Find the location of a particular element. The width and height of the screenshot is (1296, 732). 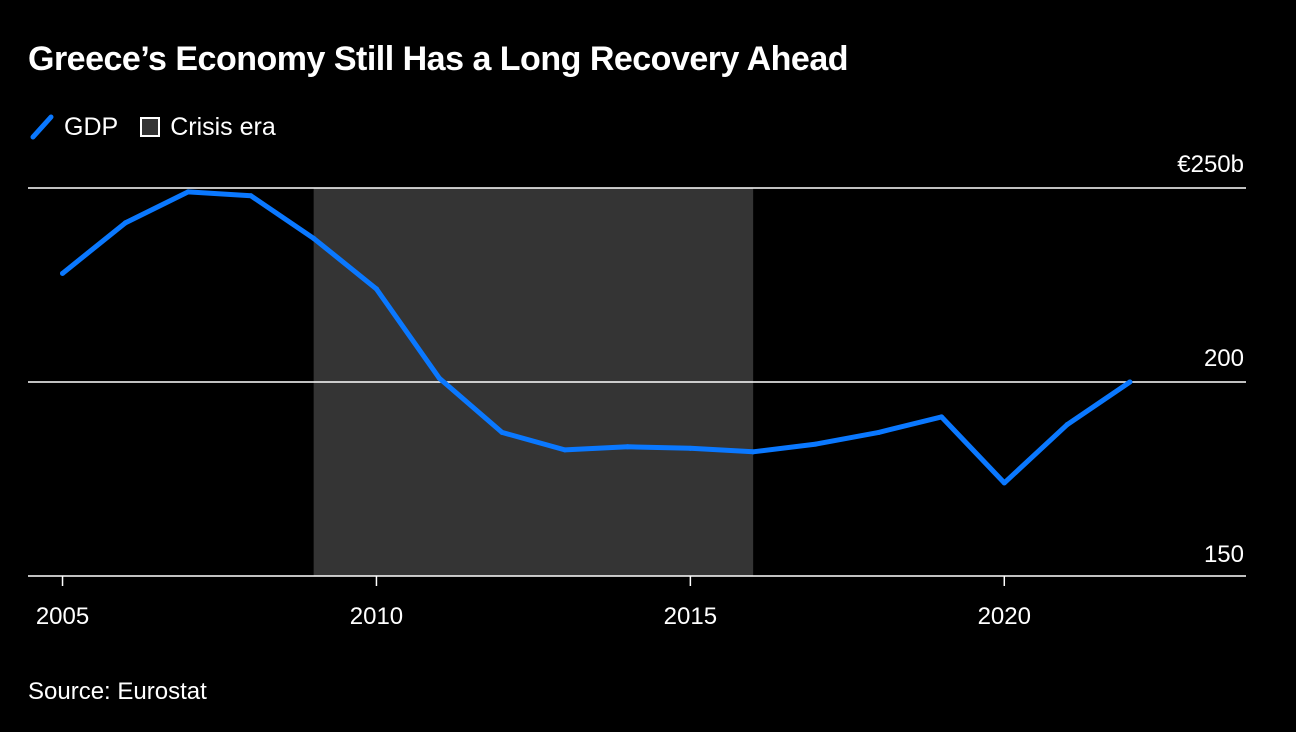

data-point-2021 is located at coordinates (1067, 425).